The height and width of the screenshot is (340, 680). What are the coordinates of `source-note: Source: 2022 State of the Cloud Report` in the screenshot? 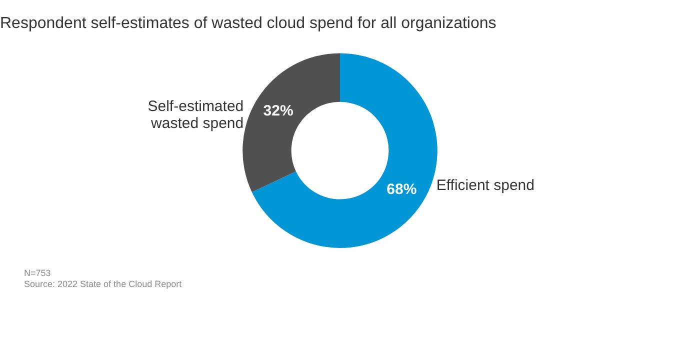 It's located at (103, 284).